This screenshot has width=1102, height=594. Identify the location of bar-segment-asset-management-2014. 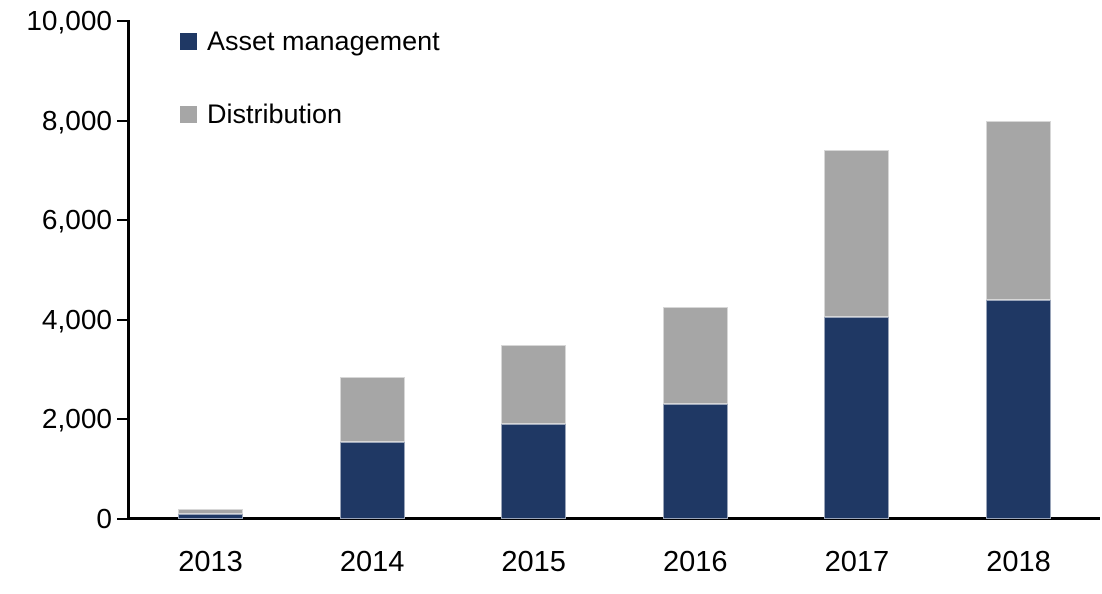
(372, 480).